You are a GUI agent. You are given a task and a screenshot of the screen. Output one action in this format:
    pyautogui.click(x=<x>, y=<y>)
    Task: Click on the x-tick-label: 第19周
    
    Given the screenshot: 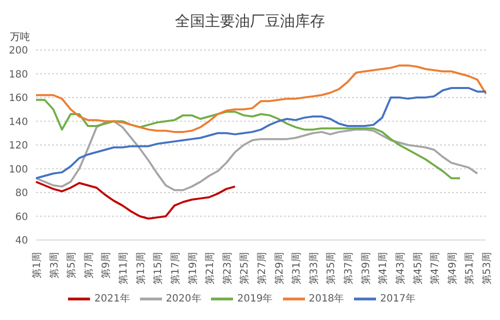 What is the action you would take?
    pyautogui.click(x=192, y=268)
    